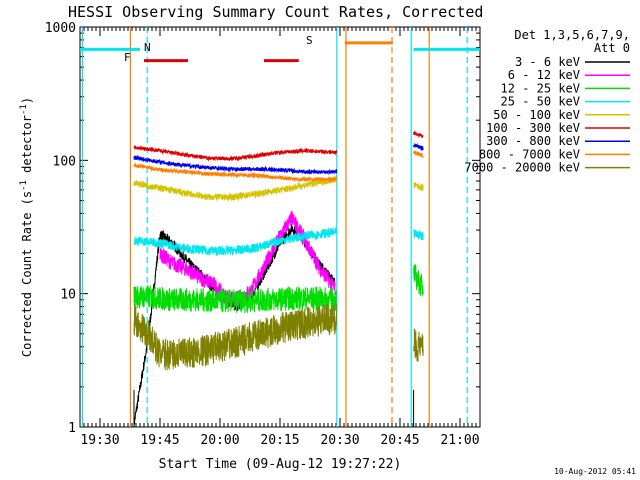 The height and width of the screenshot is (480, 640). I want to click on x-tick-label: 20:45, so click(399, 440).